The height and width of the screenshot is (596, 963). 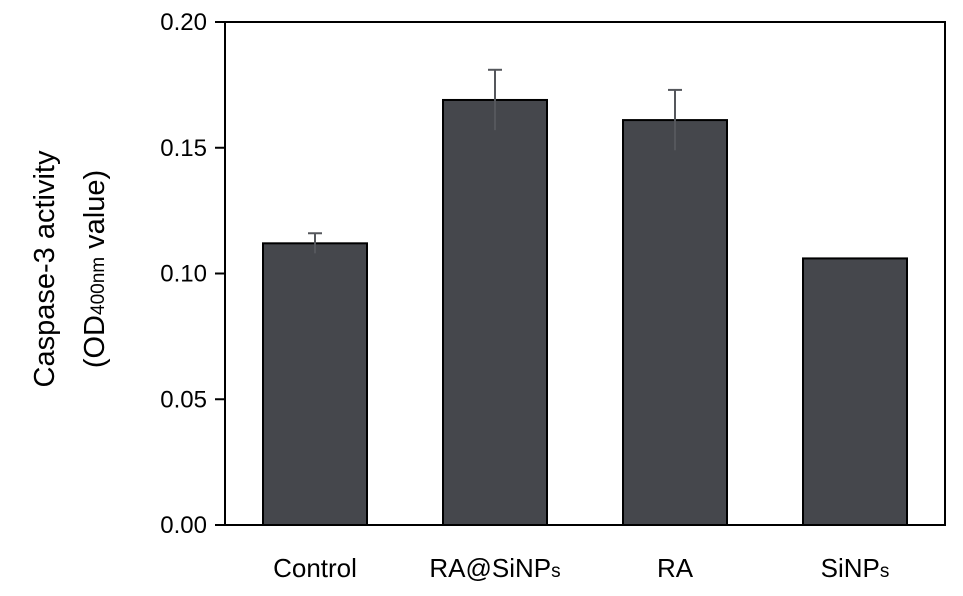 I want to click on y-tick-label-1: 0.05, so click(x=183, y=399).